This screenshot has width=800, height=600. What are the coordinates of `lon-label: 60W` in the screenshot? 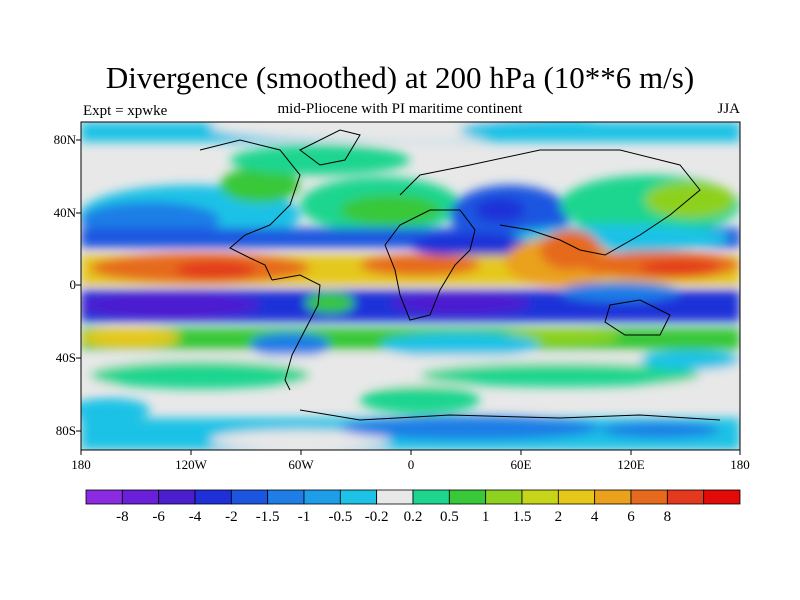 It's located at (301, 464).